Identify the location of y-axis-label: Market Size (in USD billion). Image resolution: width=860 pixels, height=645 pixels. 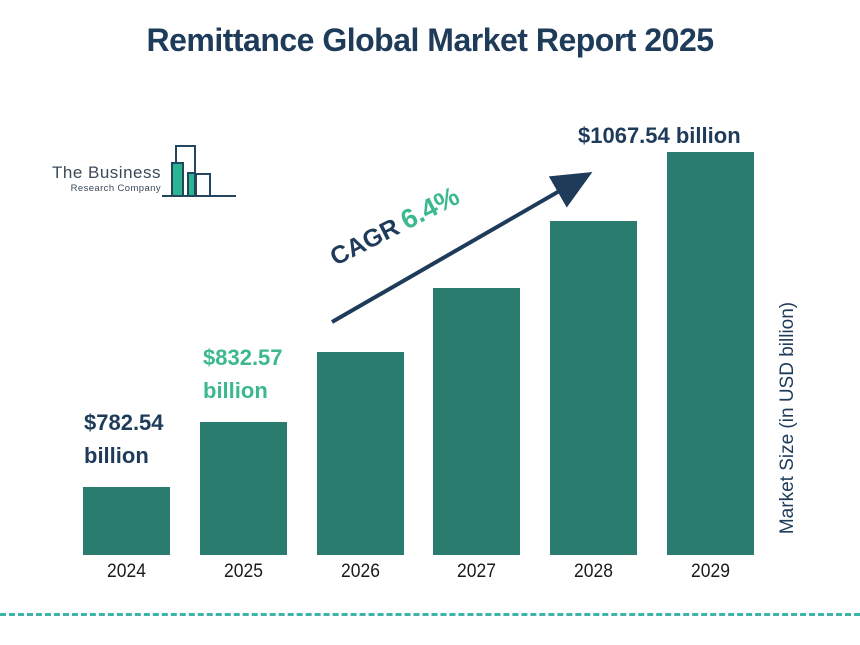
(787, 418).